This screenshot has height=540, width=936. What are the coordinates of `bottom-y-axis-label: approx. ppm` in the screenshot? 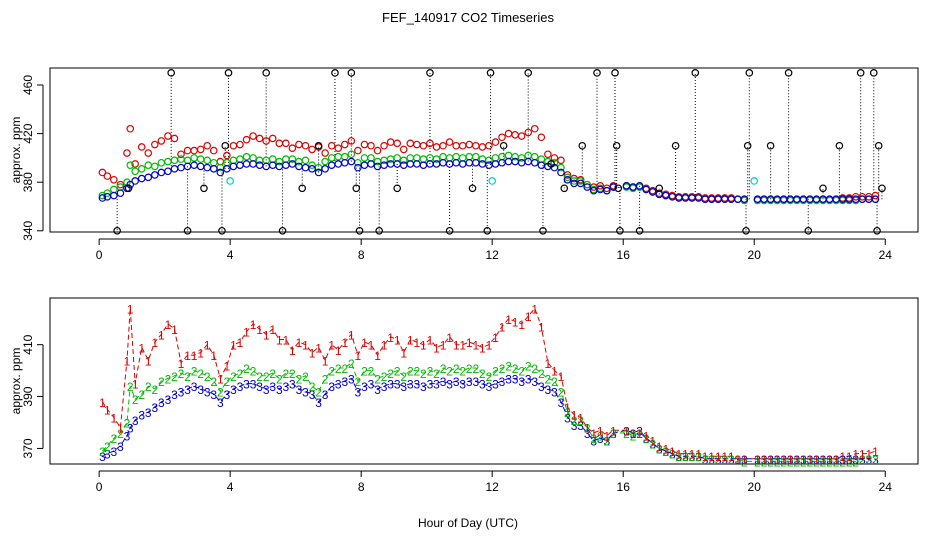 It's located at (16, 381).